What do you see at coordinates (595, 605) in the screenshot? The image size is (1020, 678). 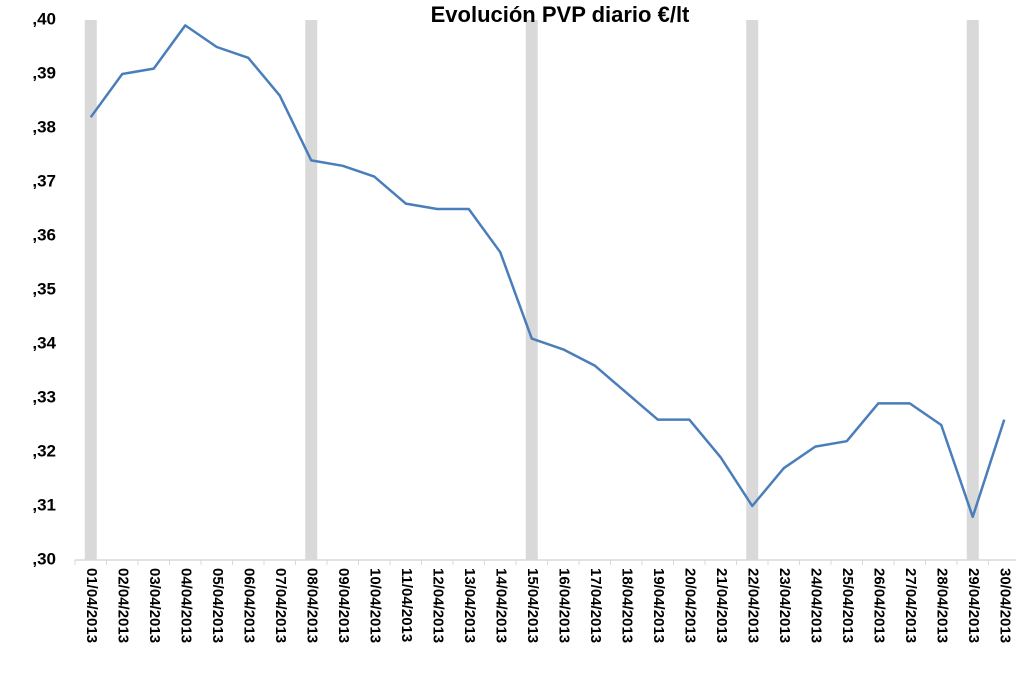 I see `x-tick-label: 17/04/2013` at bounding box center [595, 605].